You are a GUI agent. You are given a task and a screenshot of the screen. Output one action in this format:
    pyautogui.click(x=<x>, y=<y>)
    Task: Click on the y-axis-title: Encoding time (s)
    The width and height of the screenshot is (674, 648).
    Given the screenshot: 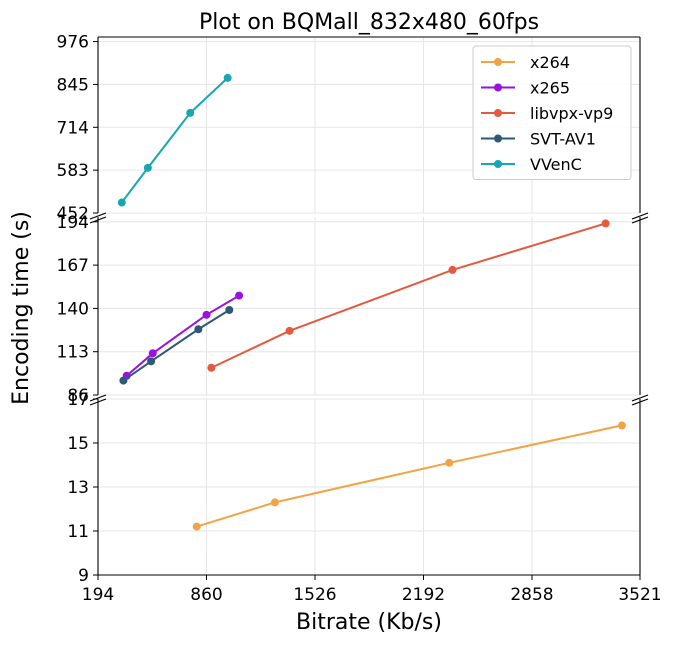 What is the action you would take?
    pyautogui.click(x=21, y=308)
    